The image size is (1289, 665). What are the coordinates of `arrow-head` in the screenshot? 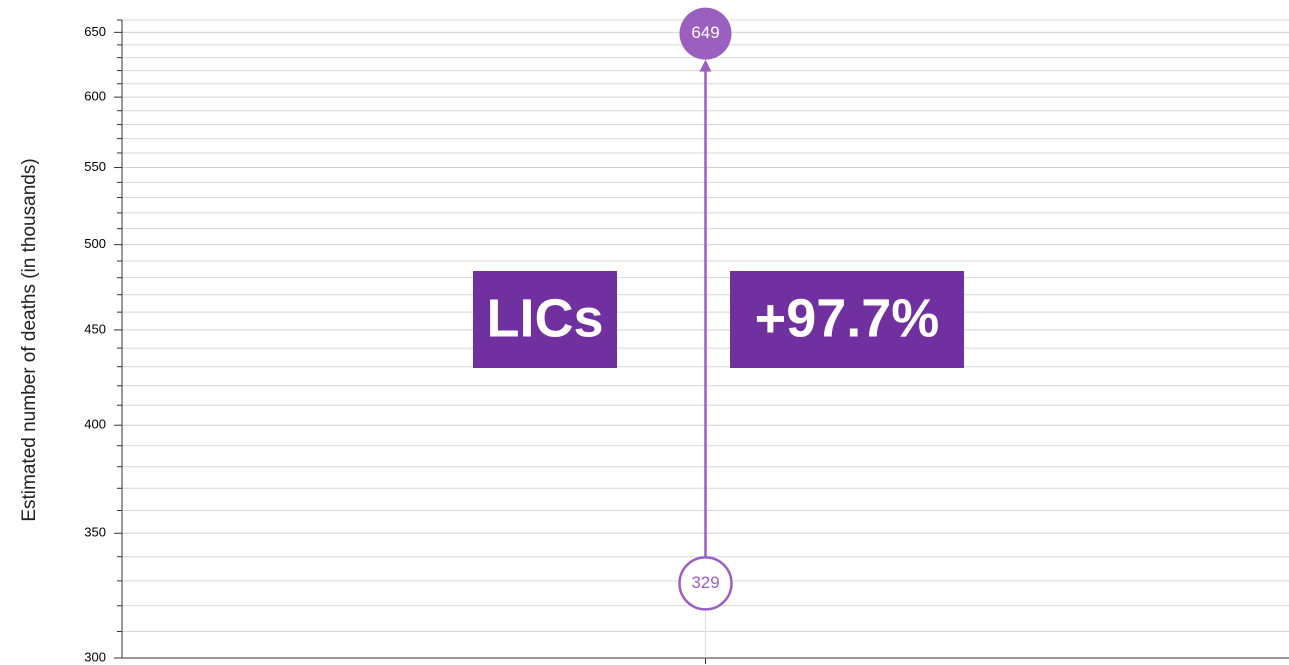 It's located at (705, 65).